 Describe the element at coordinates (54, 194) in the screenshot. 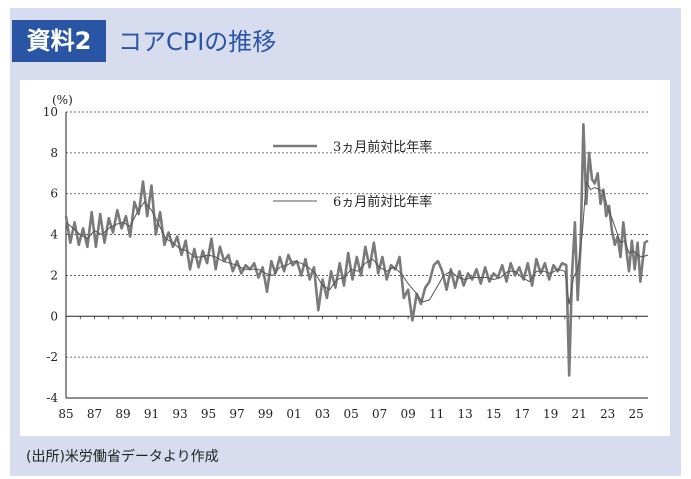

I see `y-tick-label: 6` at that location.